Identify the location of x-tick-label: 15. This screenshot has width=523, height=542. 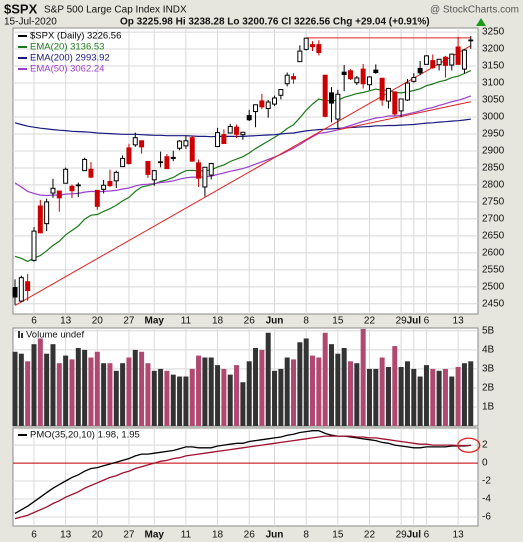
(338, 535).